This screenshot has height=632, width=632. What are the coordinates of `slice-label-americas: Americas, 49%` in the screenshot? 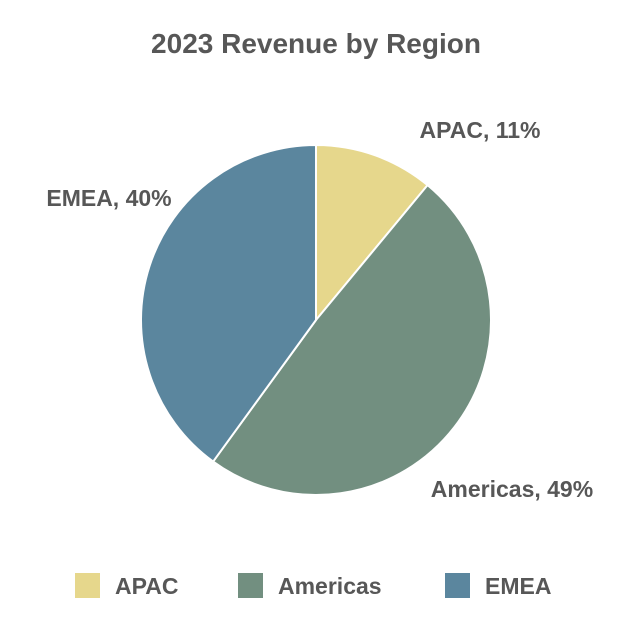 It's located at (512, 489).